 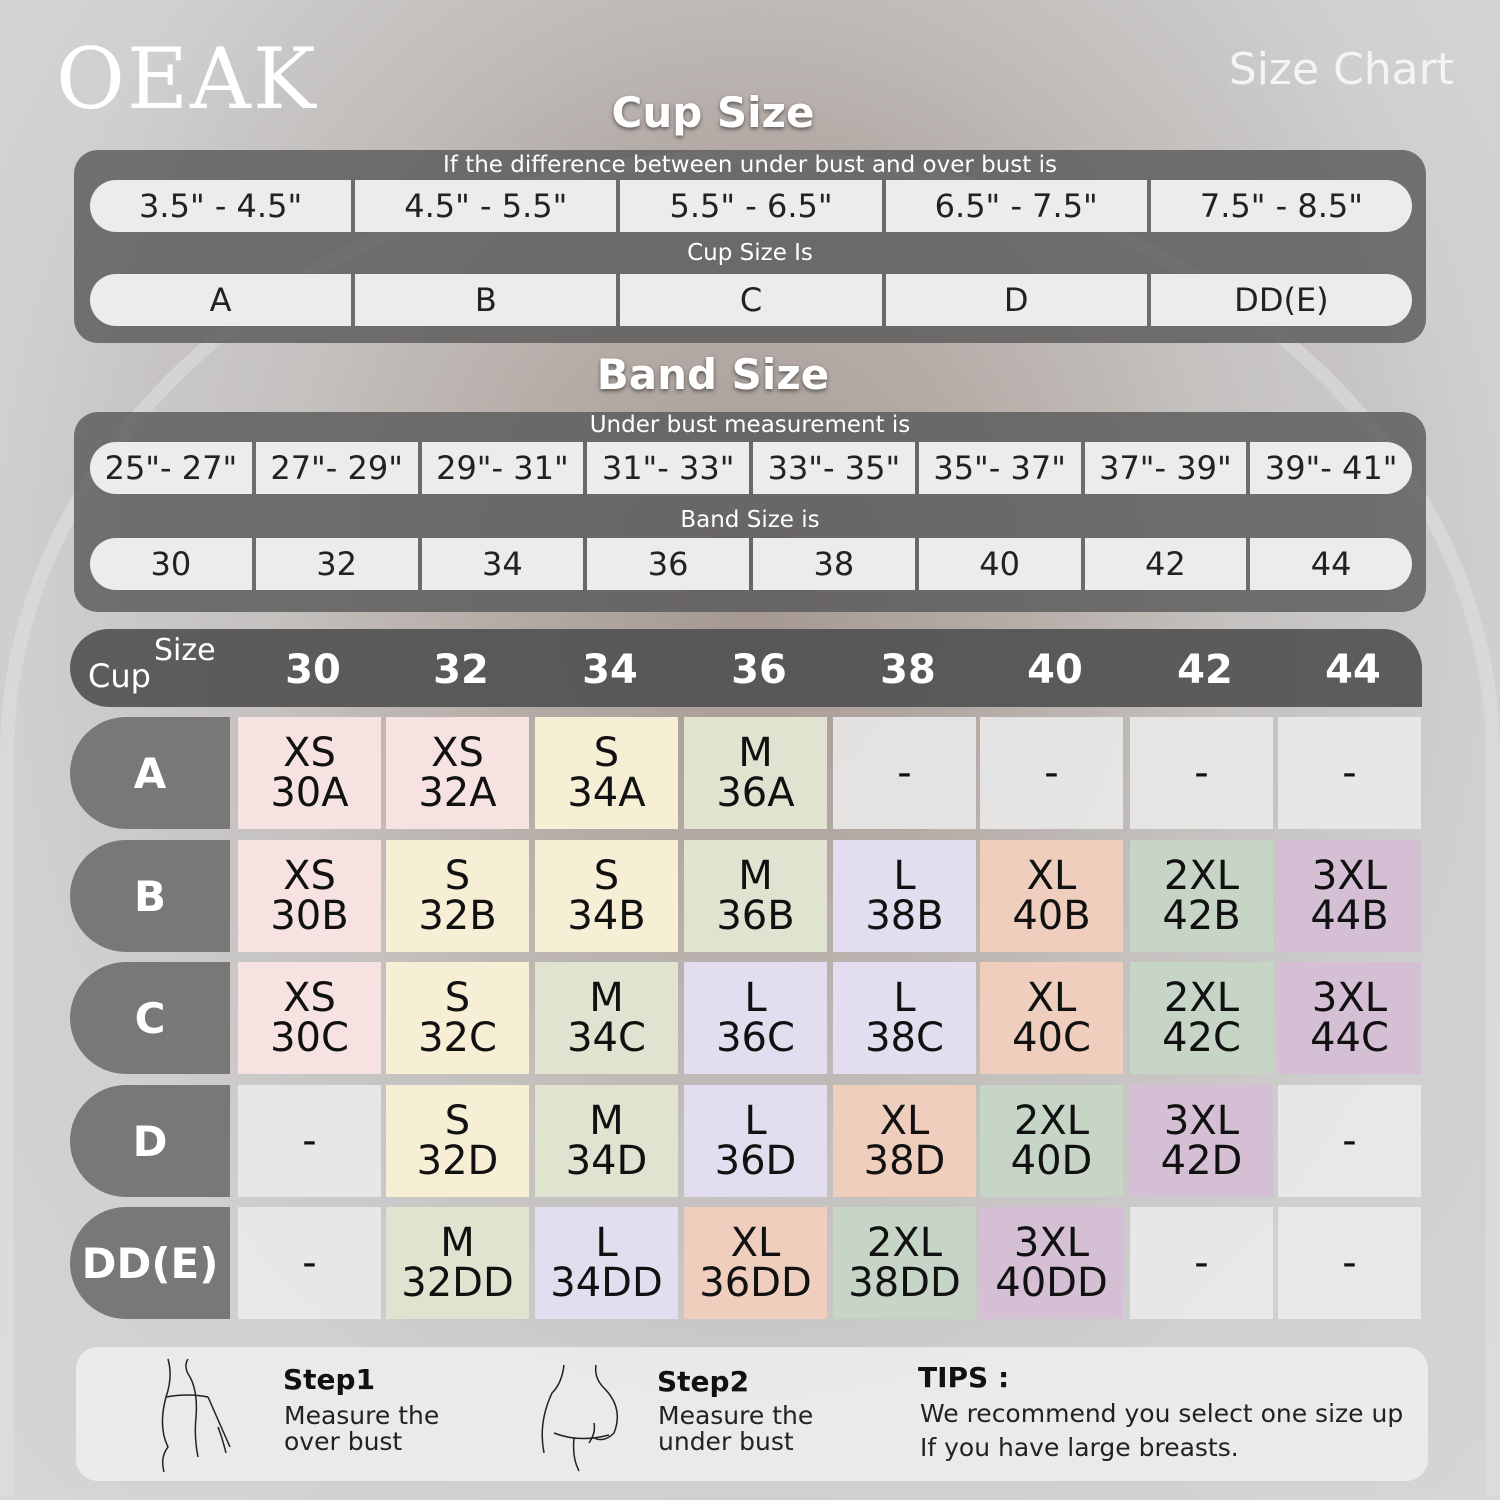 What do you see at coordinates (1201, 1038) in the screenshot?
I see `bra-size-code: 42C` at bounding box center [1201, 1038].